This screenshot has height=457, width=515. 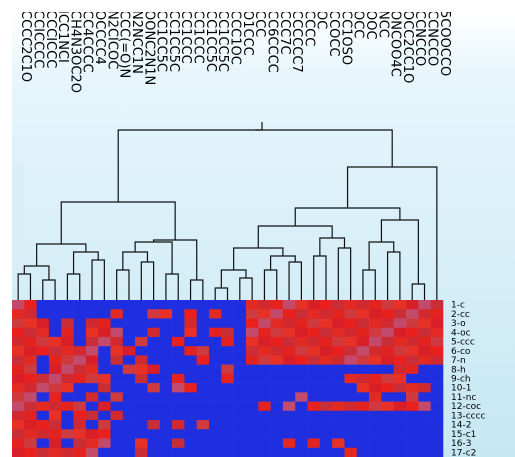 I want to click on column-label: CC1OSO, so click(x=345, y=38).